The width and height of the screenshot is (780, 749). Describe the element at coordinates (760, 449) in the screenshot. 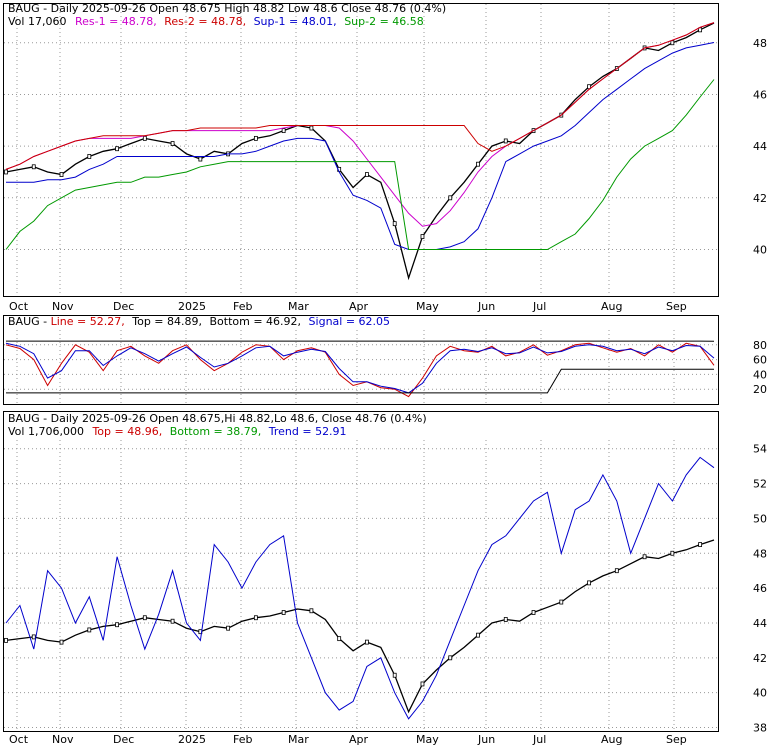

I see `y-tick-label: 54` at that location.